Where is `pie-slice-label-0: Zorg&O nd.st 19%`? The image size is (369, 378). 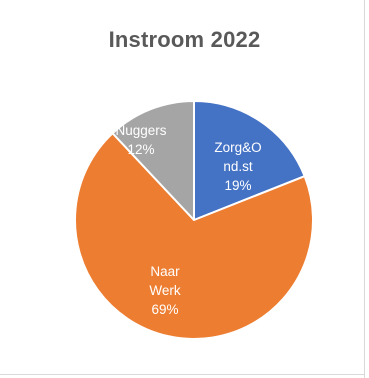
pie-slice-label-0: Zorg&O nd.st 19% is located at coordinates (237, 166).